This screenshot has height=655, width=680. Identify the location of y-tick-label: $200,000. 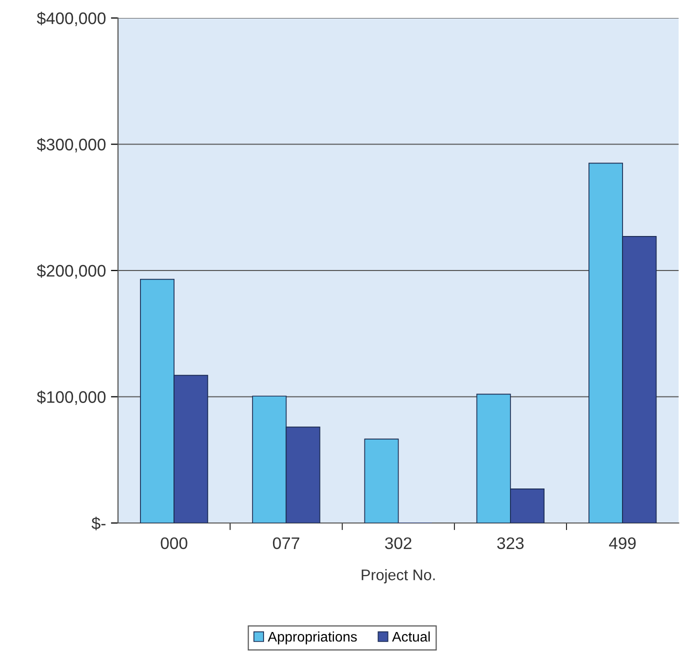
(71, 271).